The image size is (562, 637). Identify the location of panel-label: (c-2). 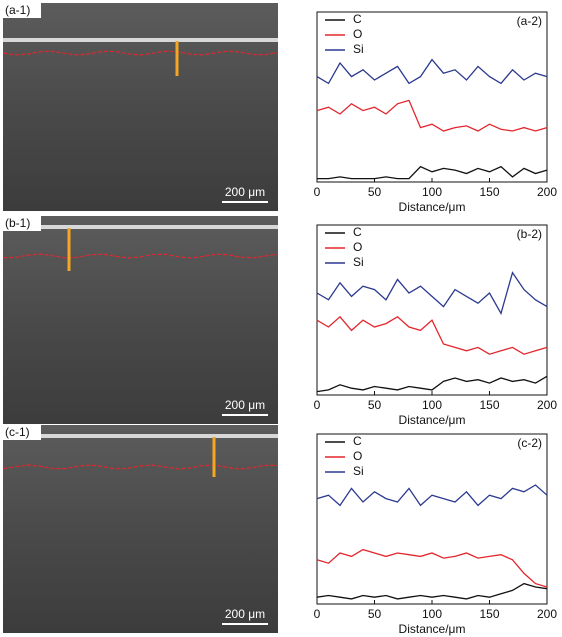
(529, 443).